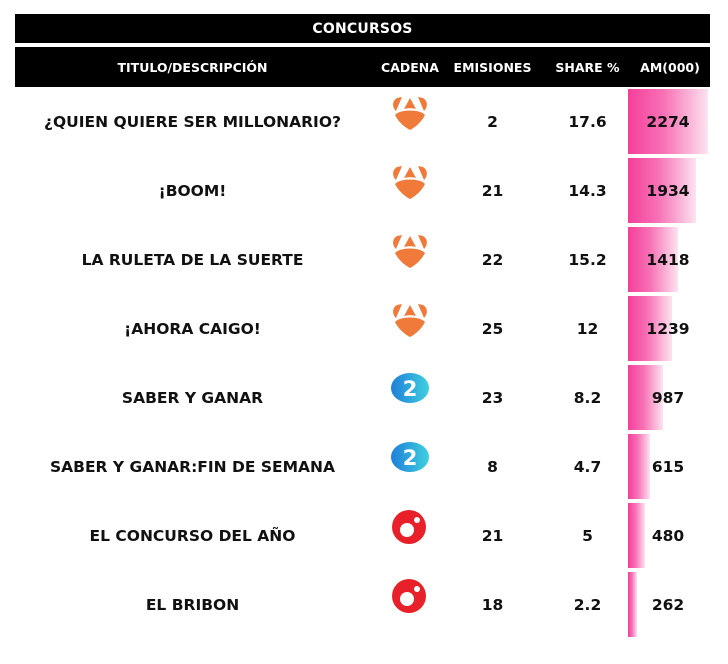  I want to click on program-title: ¿QUIEN QUIERE SER MILLONARIO?, so click(192, 121).